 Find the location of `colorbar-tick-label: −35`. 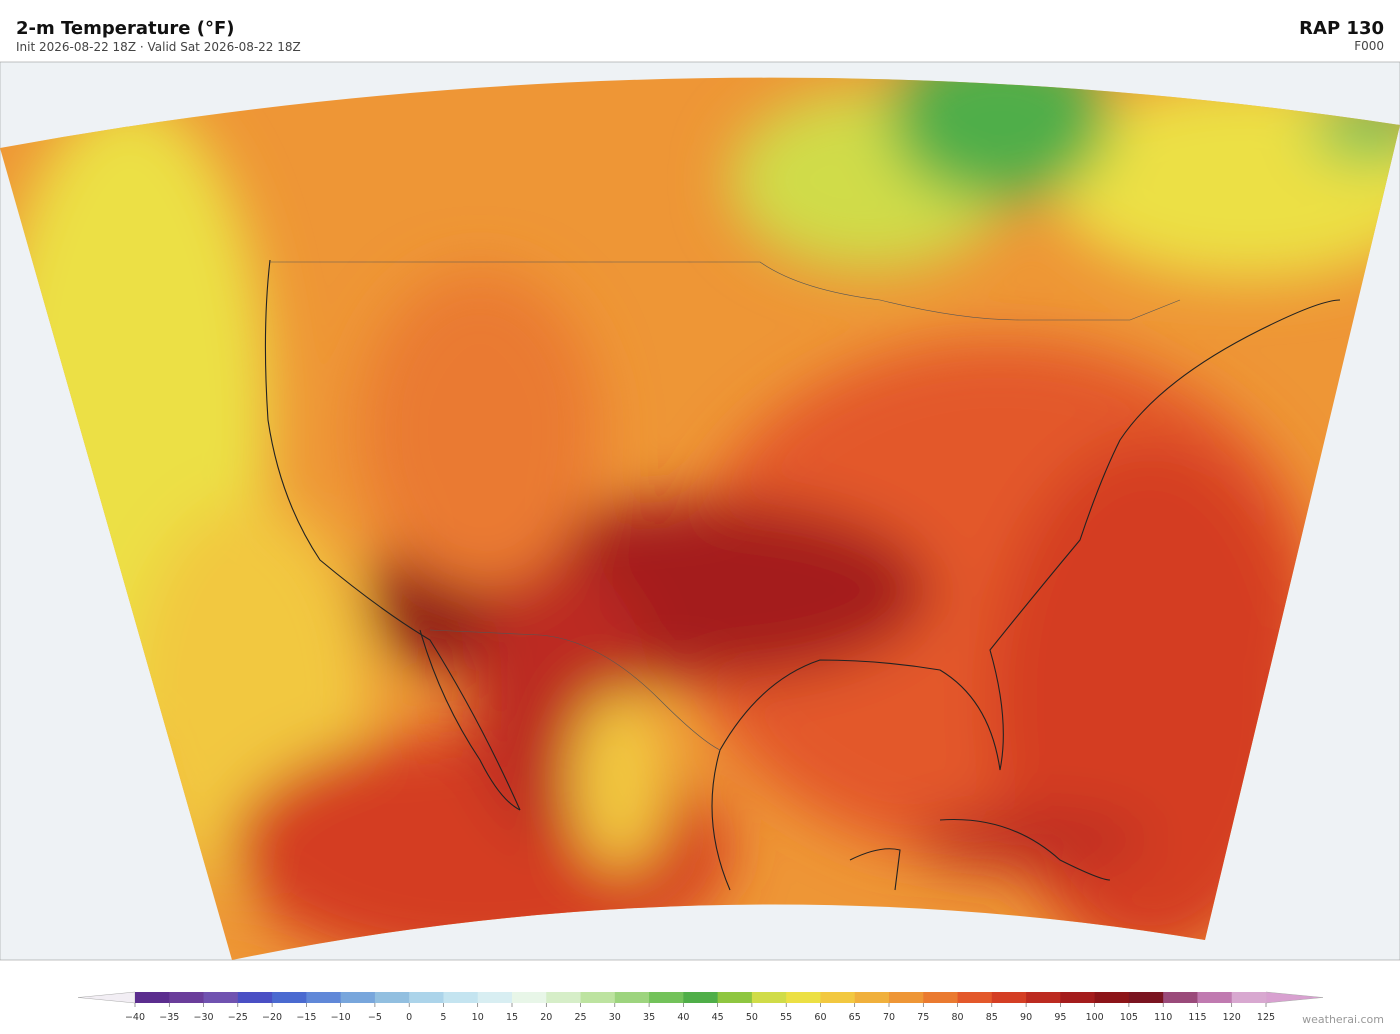

colorbar-tick-label: −35 is located at coordinates (169, 1017).